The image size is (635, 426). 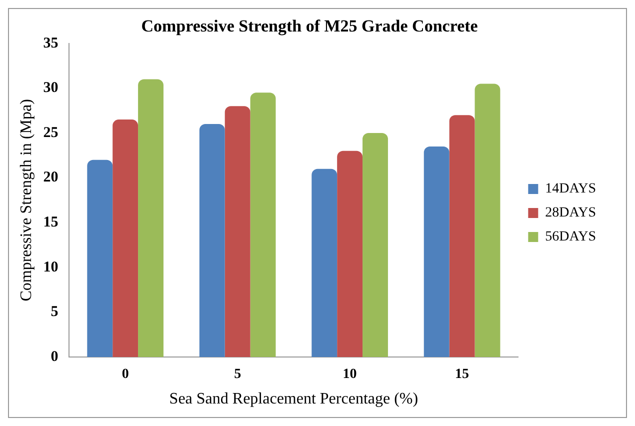 I want to click on x-tick-label: 0, so click(x=125, y=374).